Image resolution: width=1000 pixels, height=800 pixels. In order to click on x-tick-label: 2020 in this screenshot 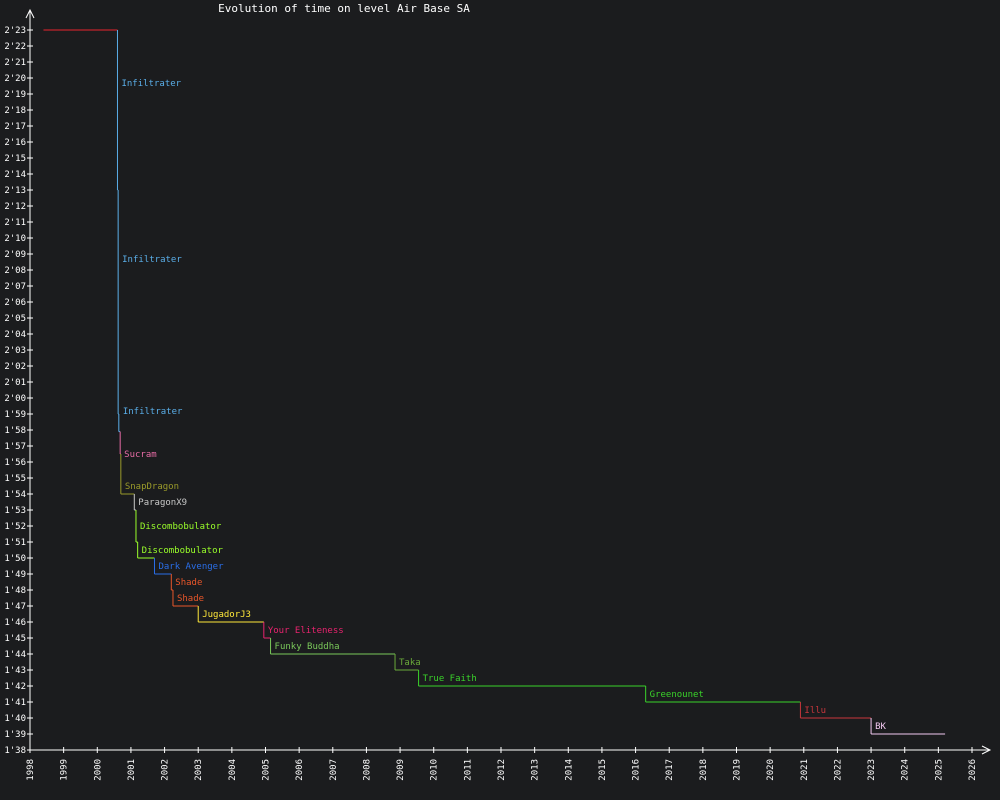, I will do `click(771, 770)`.